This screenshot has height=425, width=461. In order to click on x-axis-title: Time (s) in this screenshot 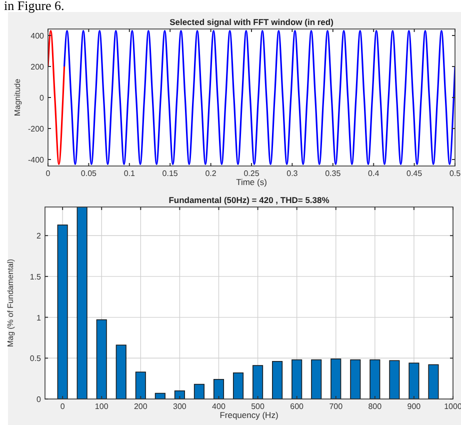, I will do `click(252, 182)`.